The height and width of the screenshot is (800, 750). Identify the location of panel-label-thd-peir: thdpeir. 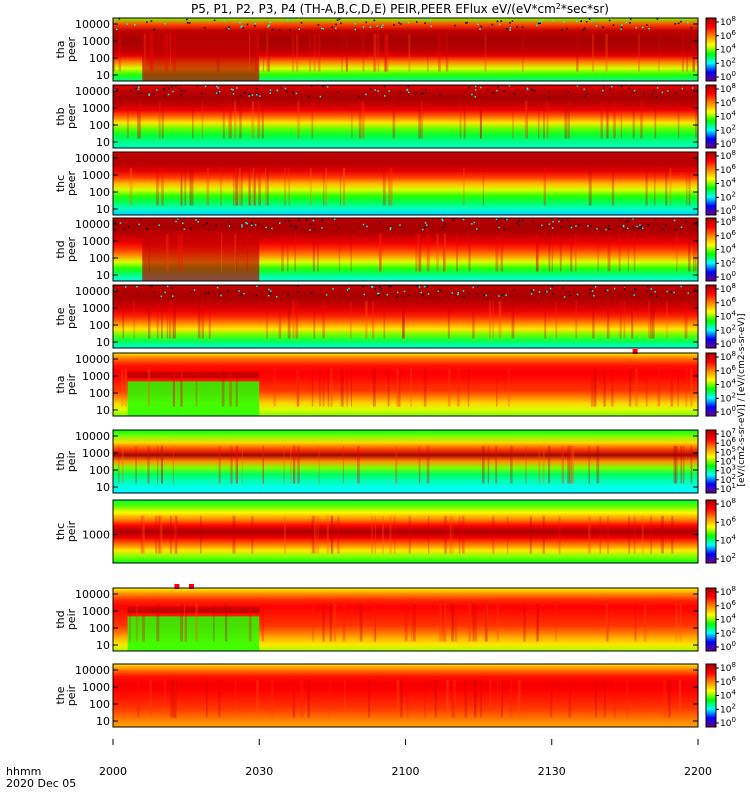
(66, 619).